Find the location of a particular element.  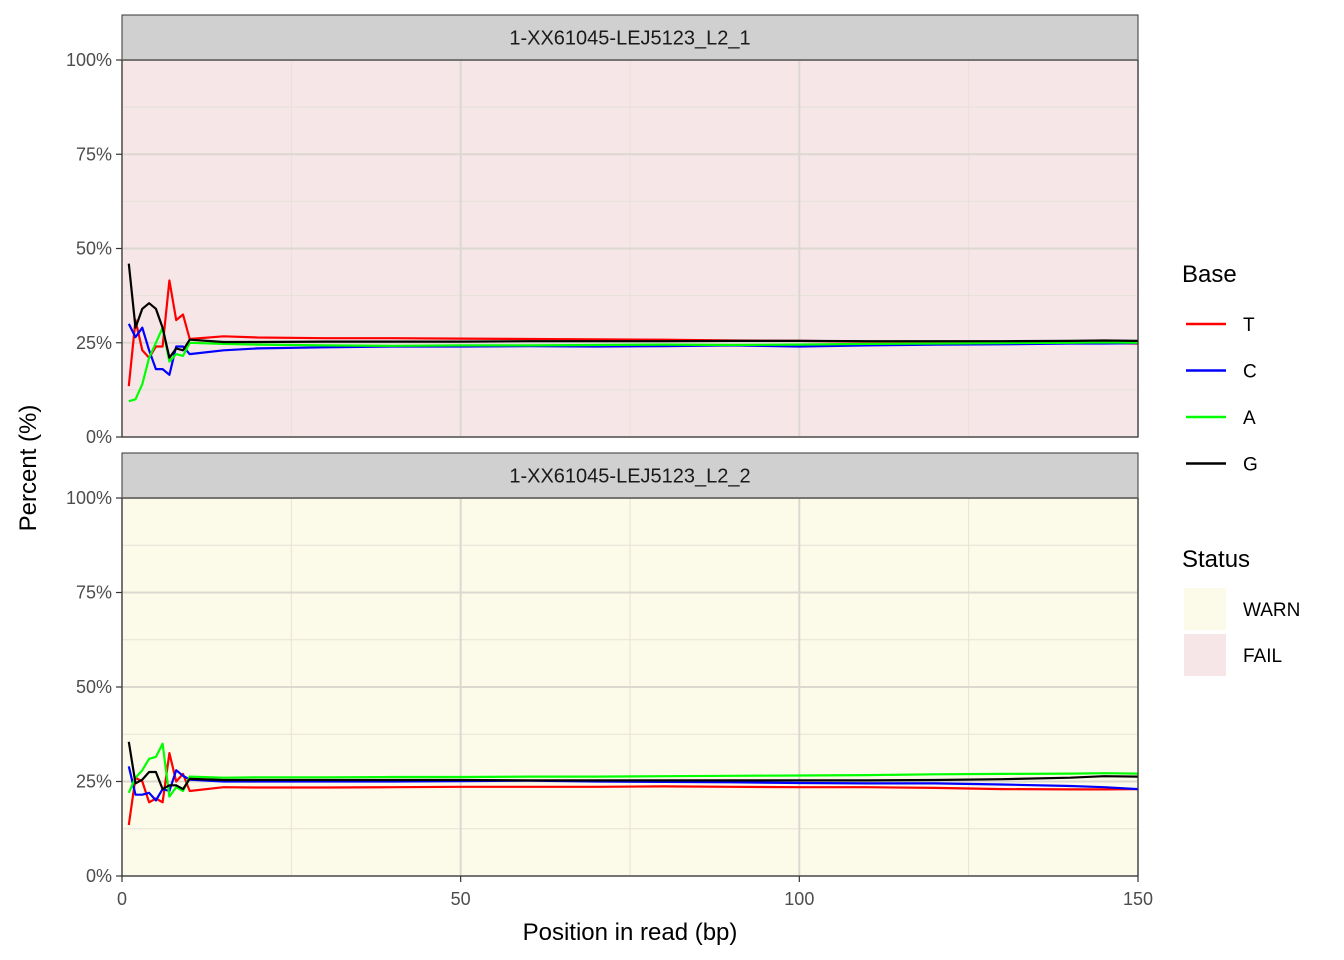

legend-title: Status is located at coordinates (1216, 559).